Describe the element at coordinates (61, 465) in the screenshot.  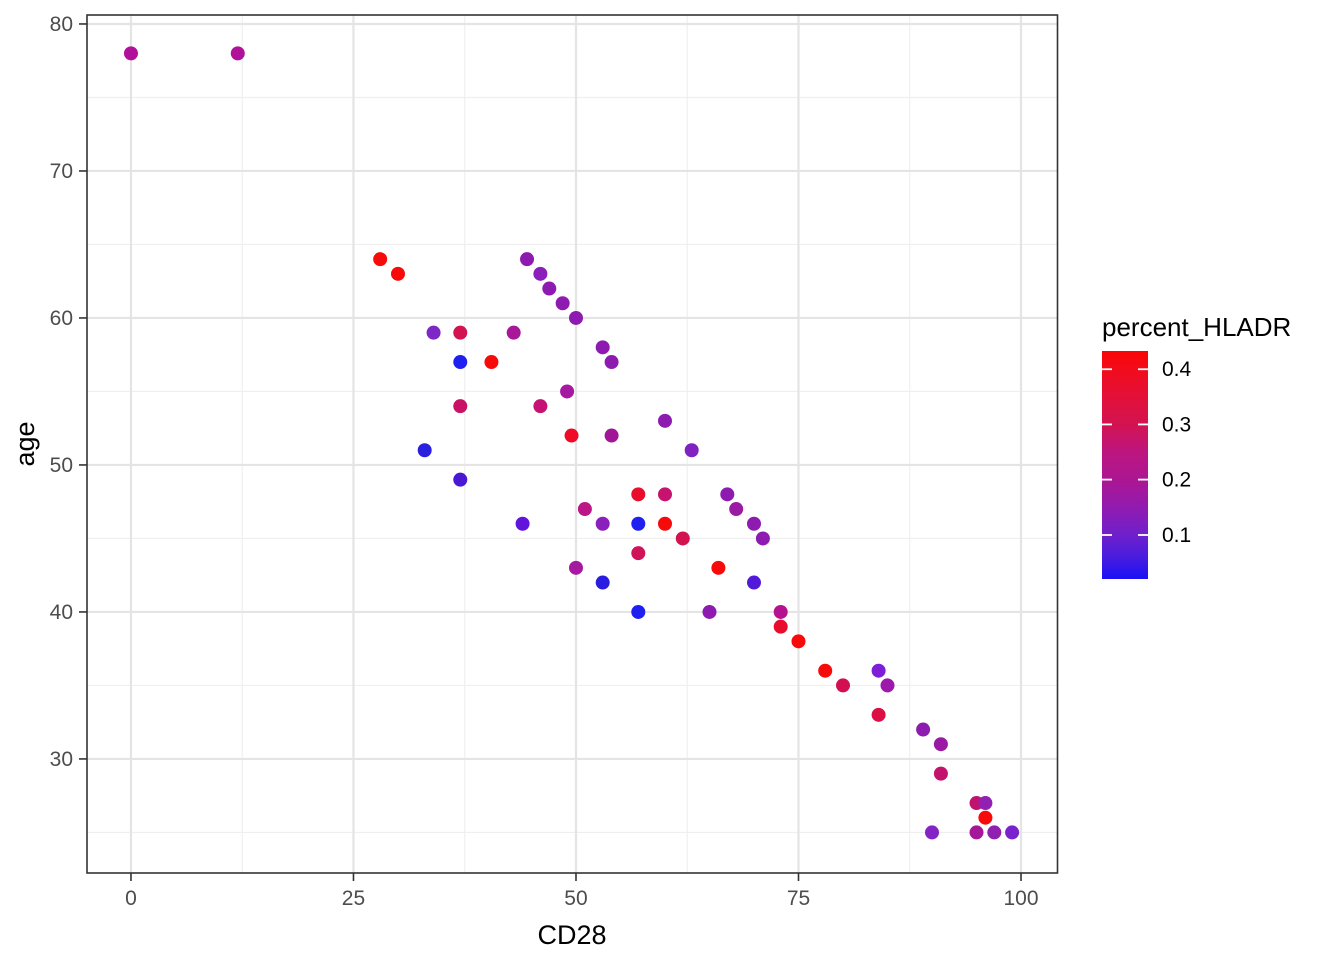
I see `y-tick-label: 50` at that location.